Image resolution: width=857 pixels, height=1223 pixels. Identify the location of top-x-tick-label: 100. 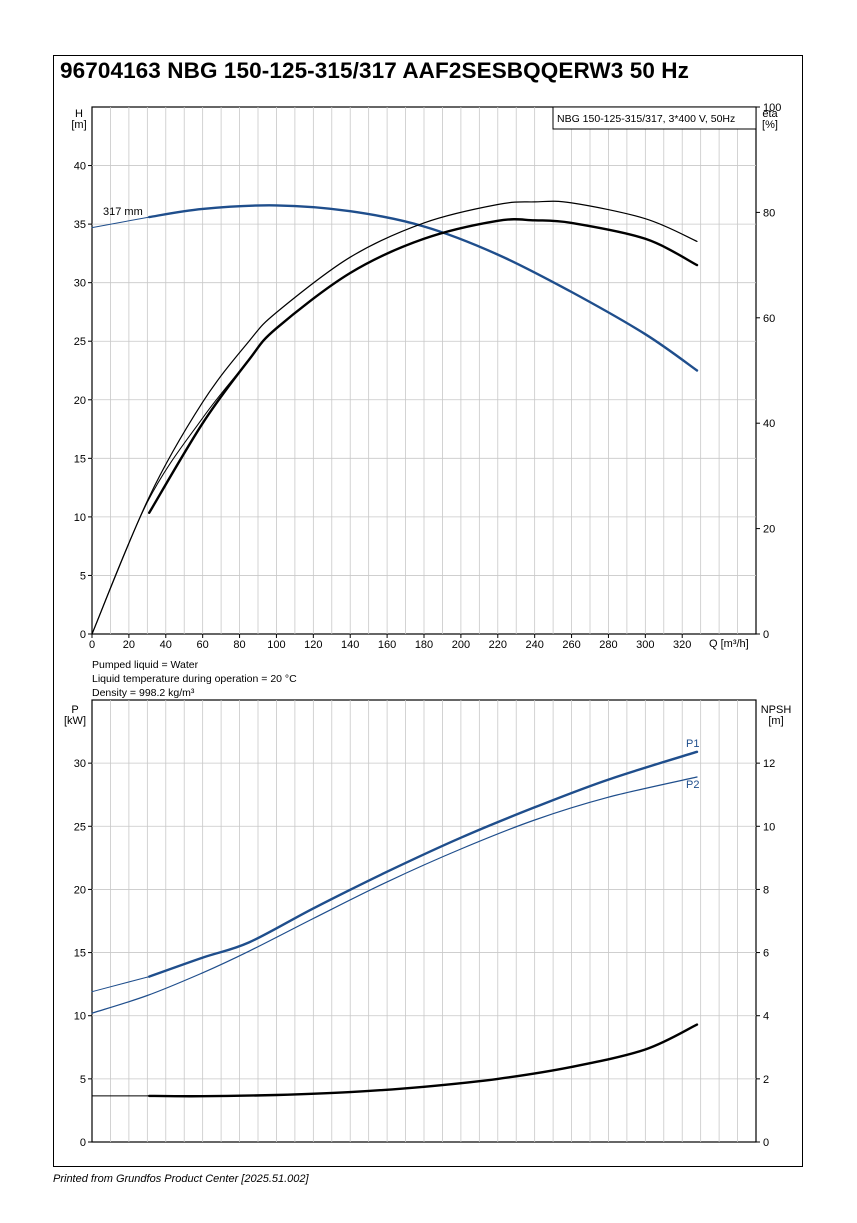
(276, 645).